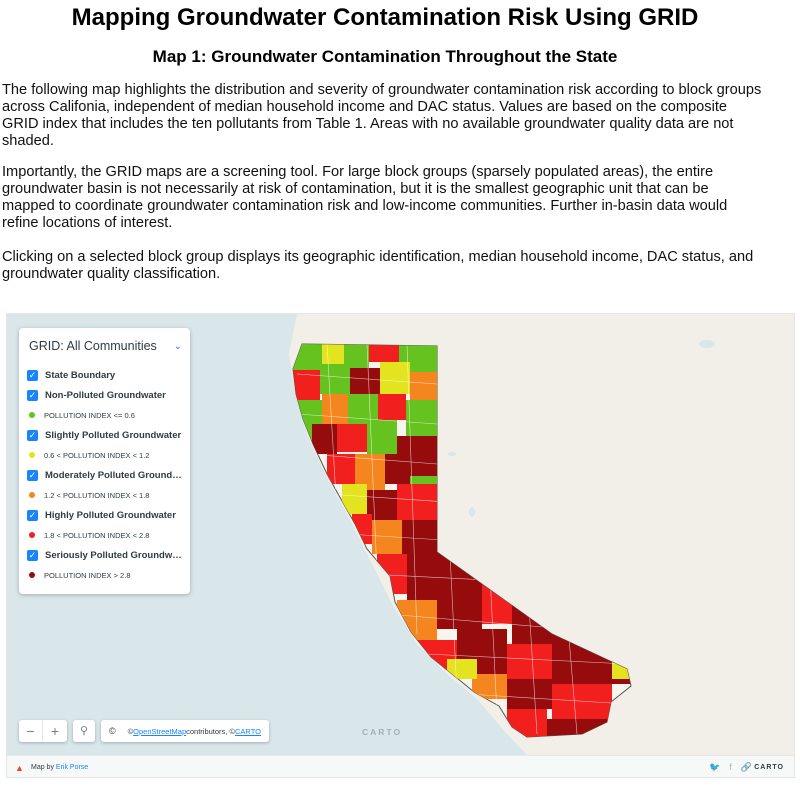  I want to click on attribution-mid: contributors, ©, so click(211, 731).